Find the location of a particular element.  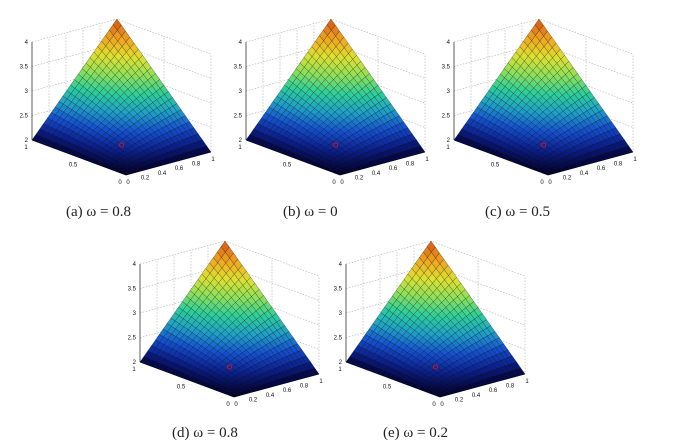

surface-plot-a-svg: 2 2.5 3 3.5 4 0 0.2 0.4 0.6 0.8 1 0 0.5 1 is located at coordinates (117, 102).